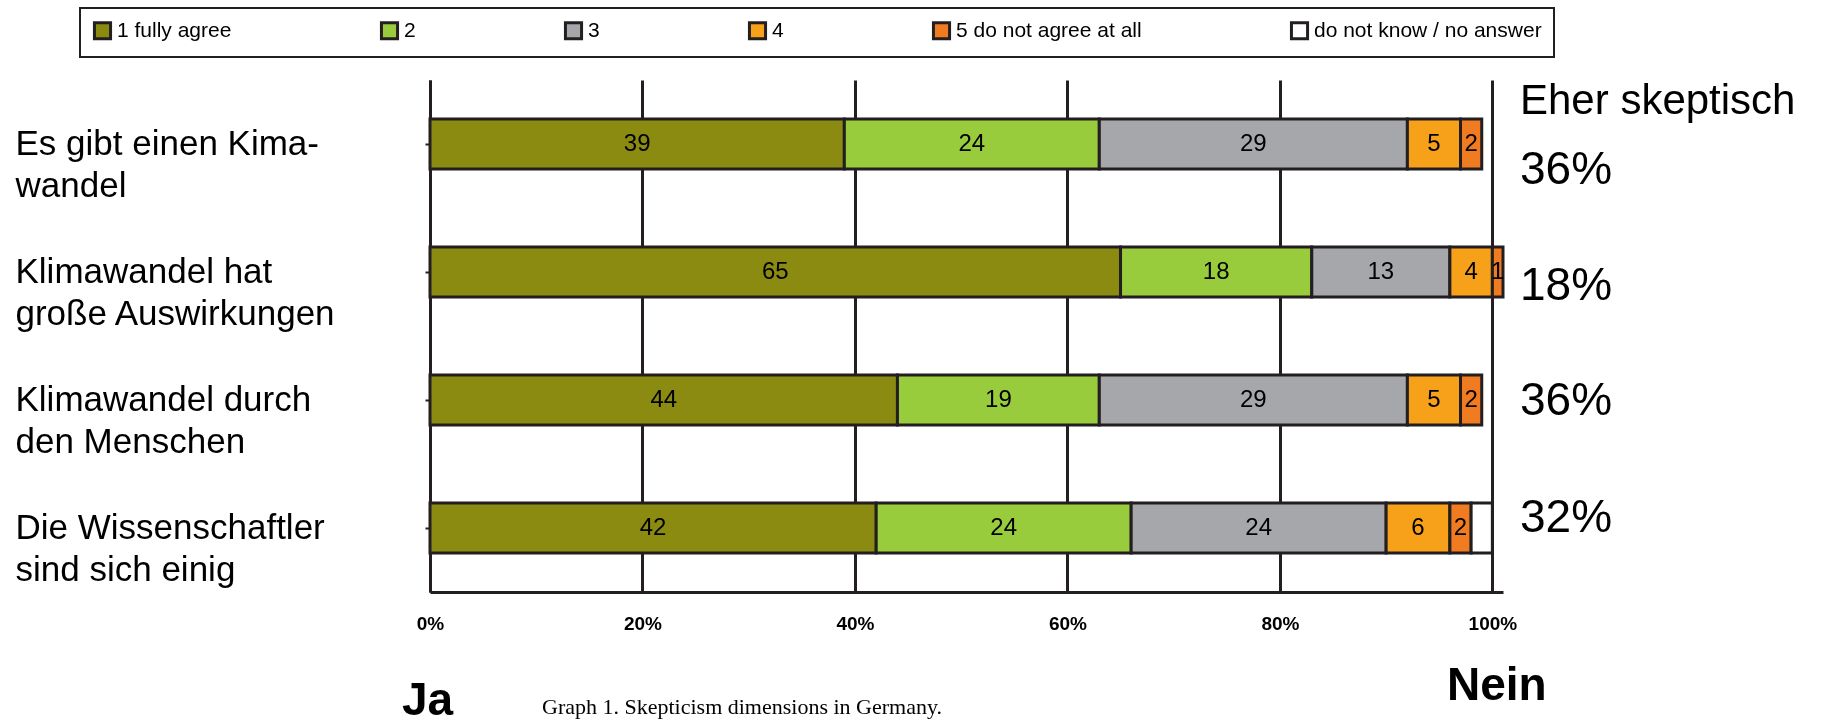 The width and height of the screenshot is (1847, 724). Describe the element at coordinates (664, 398) in the screenshot. I see `data-label: 44` at that location.